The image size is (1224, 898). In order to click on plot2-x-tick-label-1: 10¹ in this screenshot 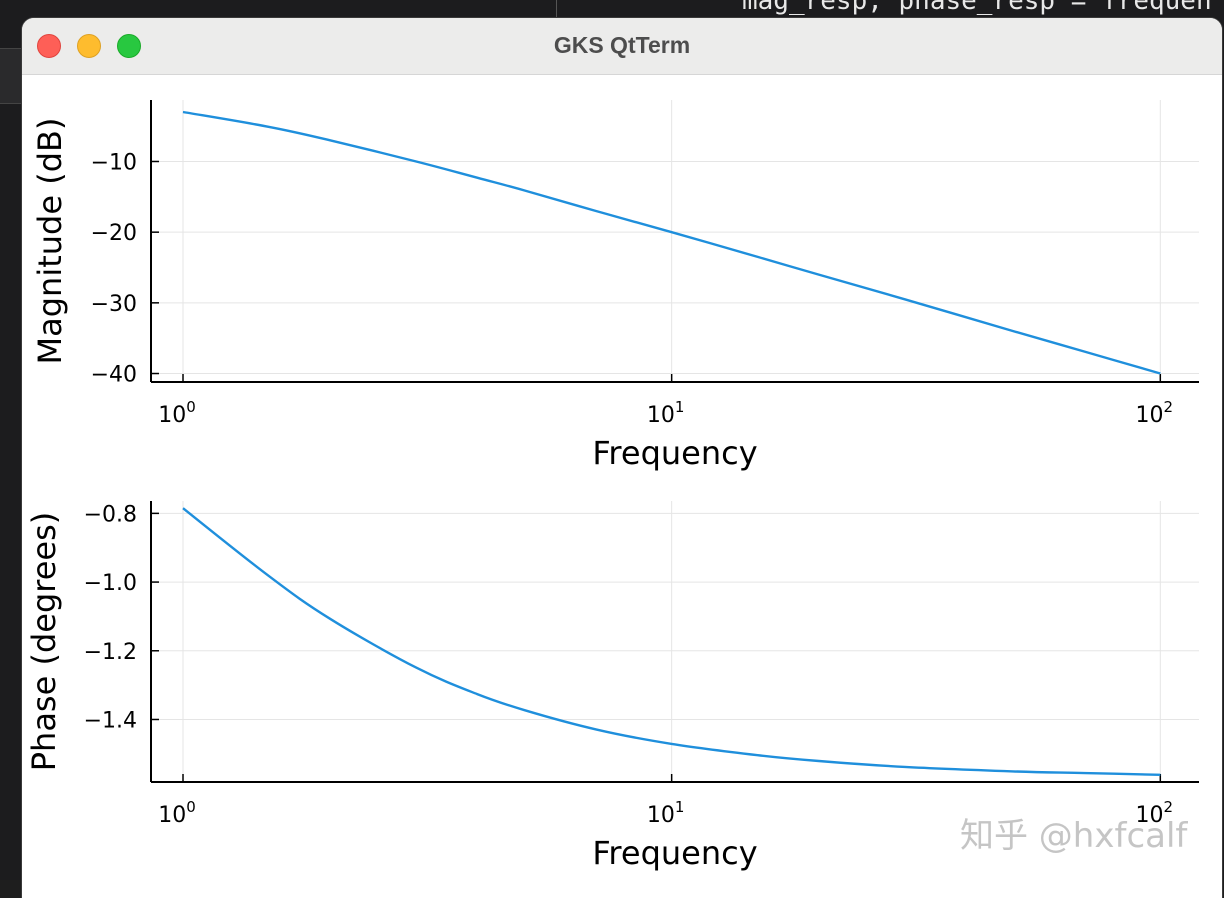, I will do `click(666, 813)`.